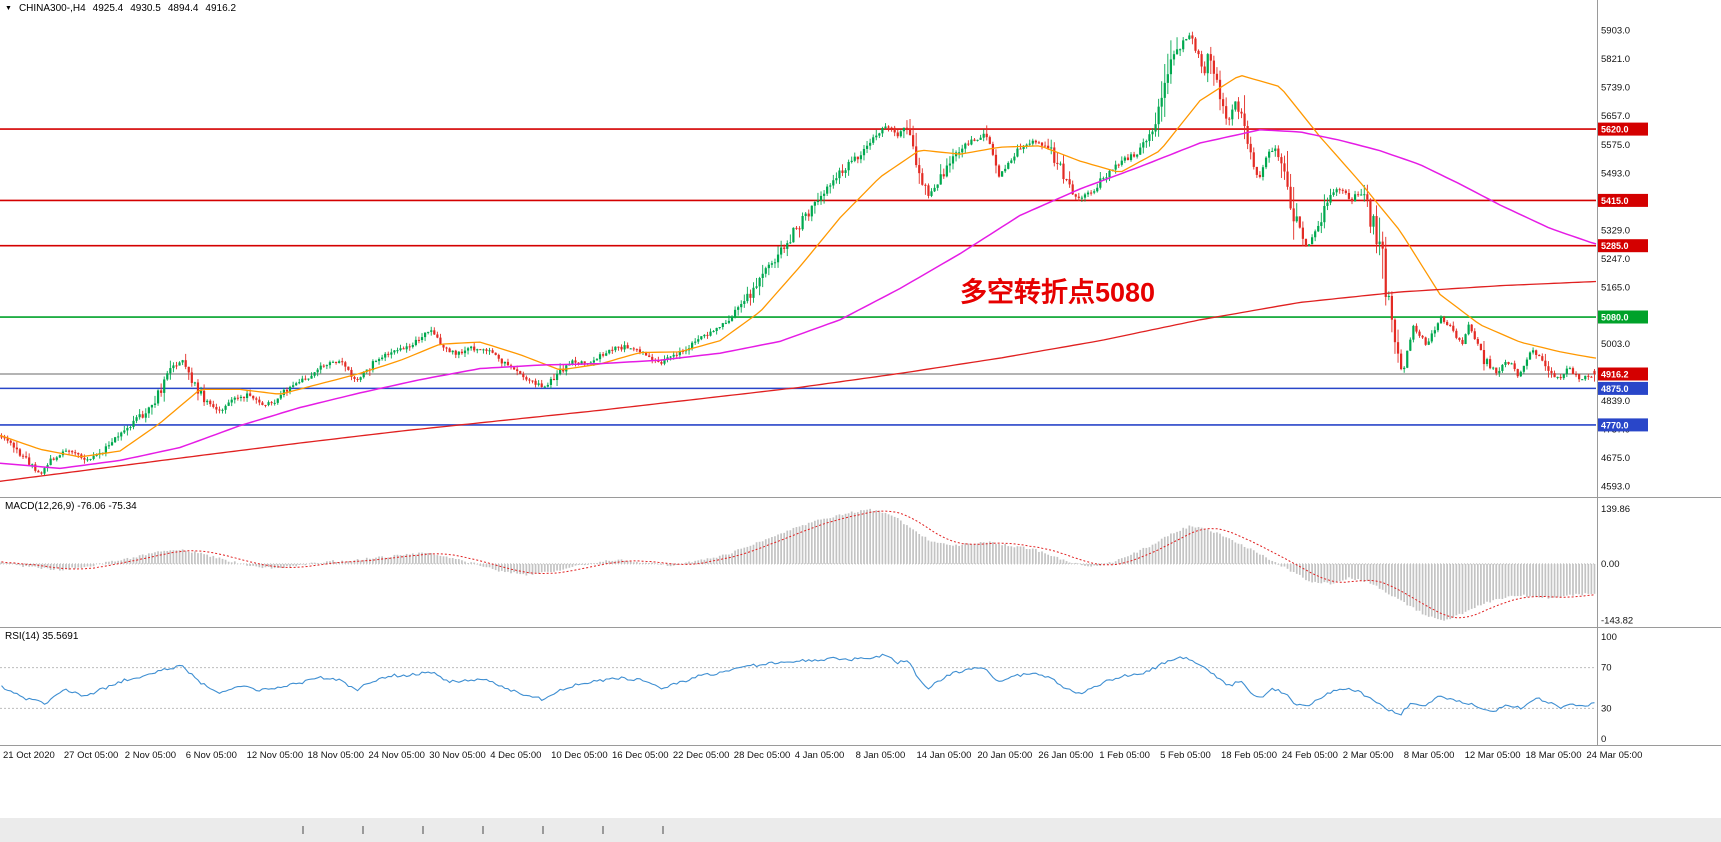  Describe the element at coordinates (1615, 375) in the screenshot. I see `price-badge-label: 4916.2` at that location.